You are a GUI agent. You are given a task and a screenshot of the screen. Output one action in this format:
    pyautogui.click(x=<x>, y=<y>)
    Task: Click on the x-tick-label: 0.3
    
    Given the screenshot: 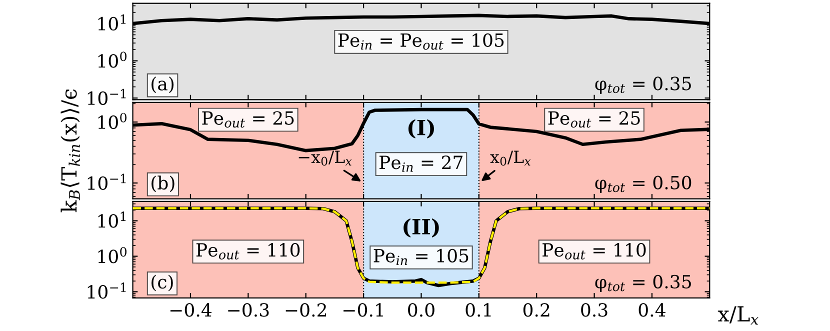 What is the action you would take?
    pyautogui.click(x=594, y=310)
    